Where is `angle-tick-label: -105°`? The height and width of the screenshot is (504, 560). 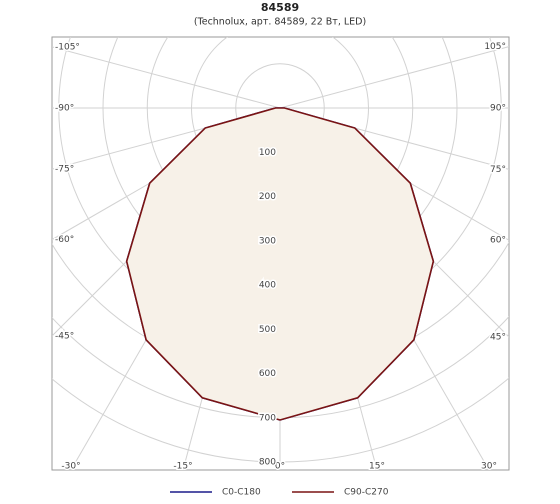 angle-tick-label: -105° is located at coordinates (67, 47).